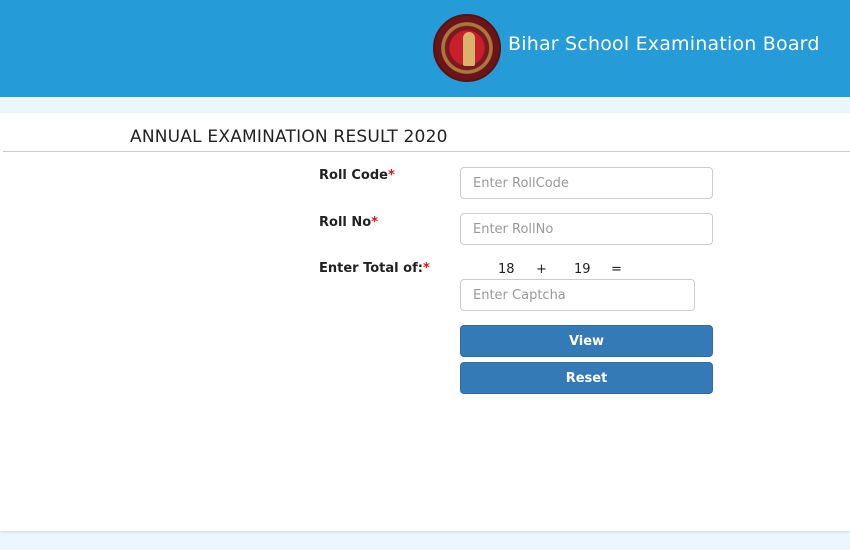 The width and height of the screenshot is (850, 550). I want to click on roll-code-label: Roll Code*, so click(357, 175).